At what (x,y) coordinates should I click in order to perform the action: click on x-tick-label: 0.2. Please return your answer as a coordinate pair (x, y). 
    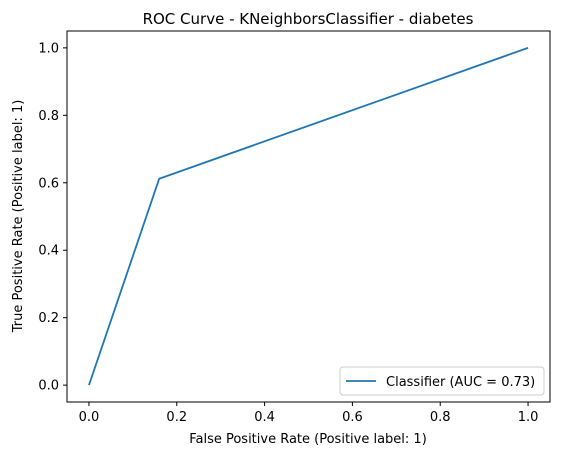
    Looking at the image, I should click on (176, 417).